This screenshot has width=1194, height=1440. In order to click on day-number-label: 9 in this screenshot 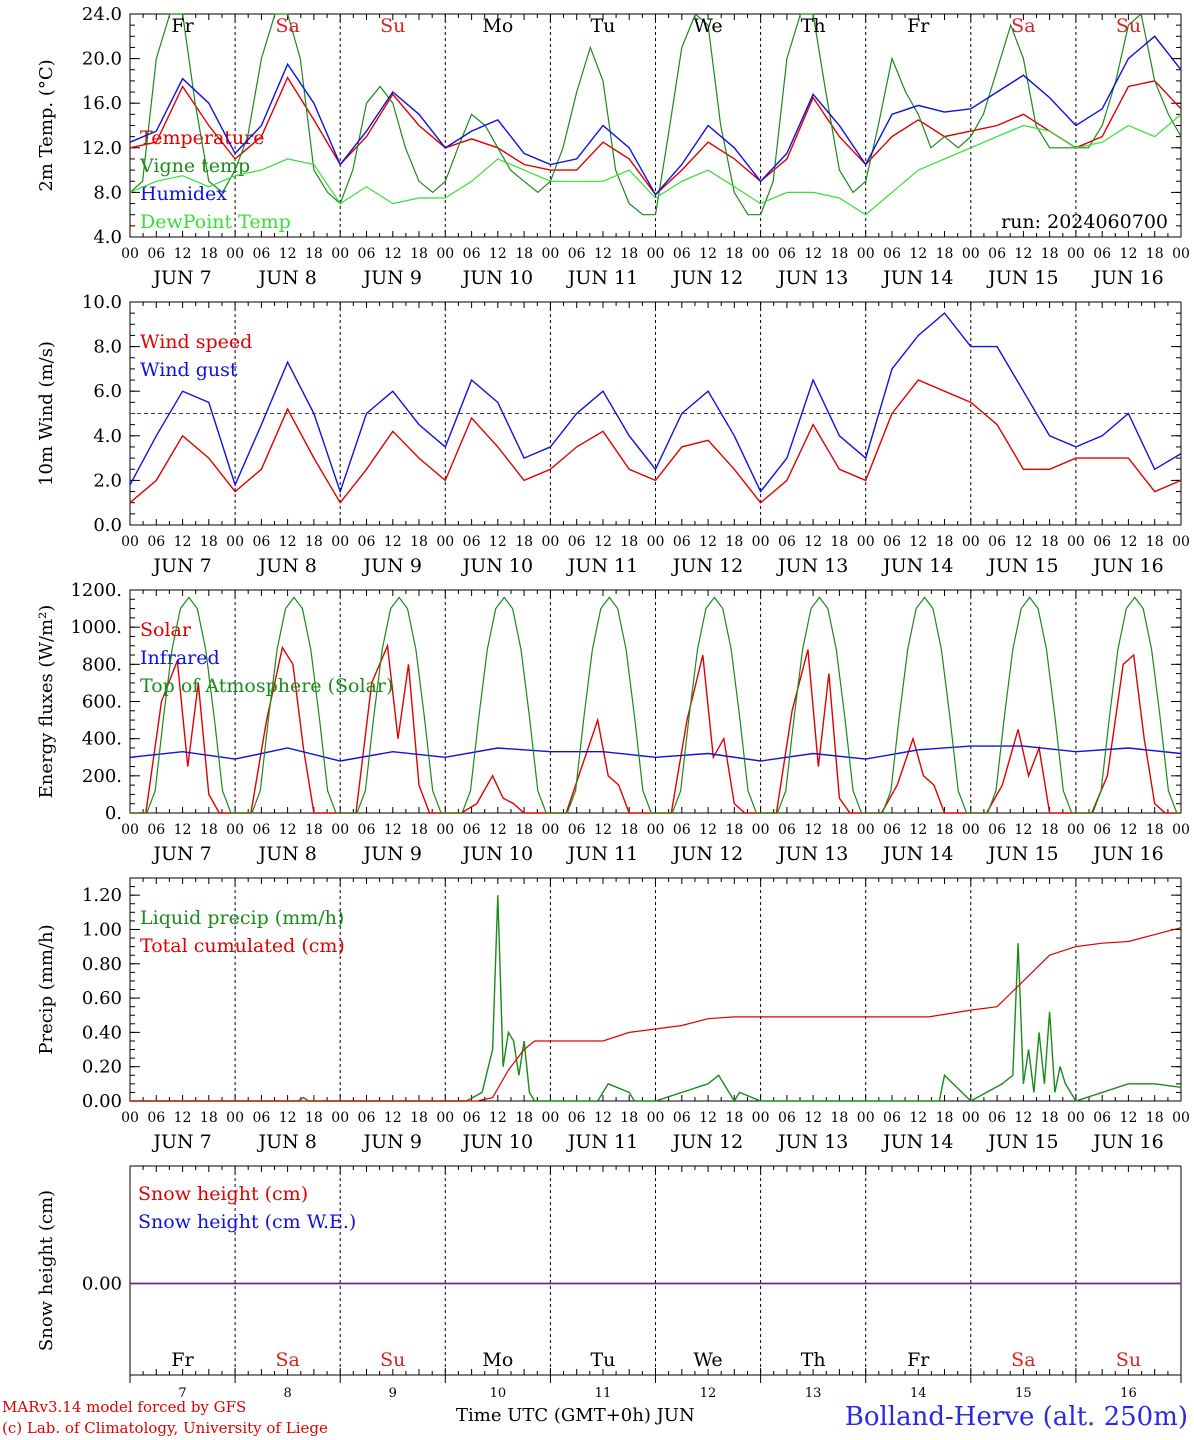, I will do `click(393, 1393)`.